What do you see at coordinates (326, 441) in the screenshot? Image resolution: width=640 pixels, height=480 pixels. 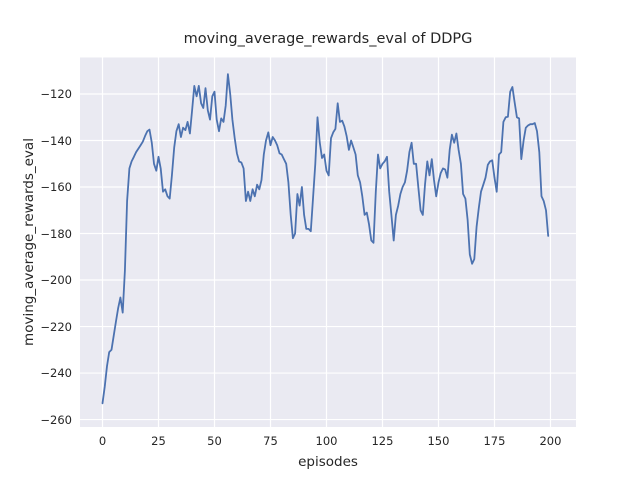 I see `x-tick-label: 100` at bounding box center [326, 441].